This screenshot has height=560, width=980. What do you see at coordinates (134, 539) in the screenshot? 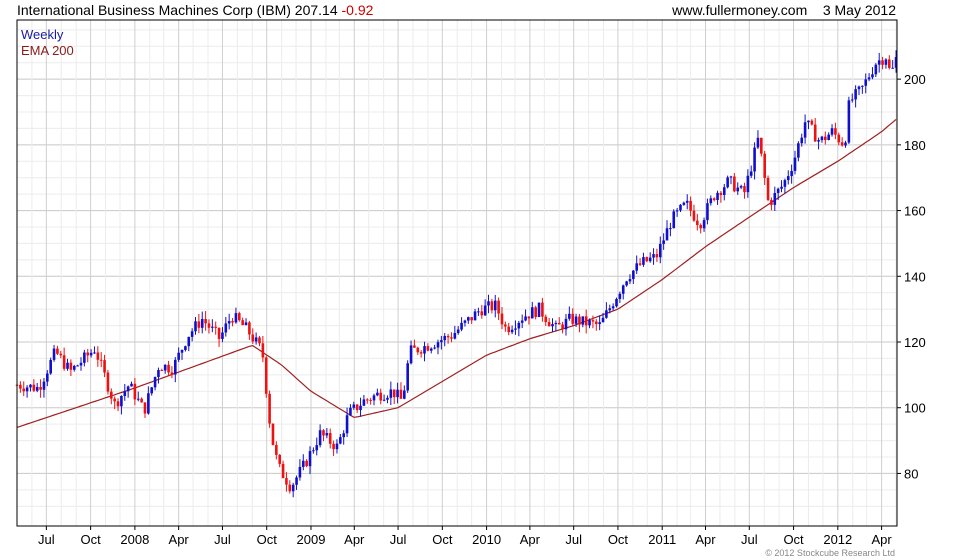
I see `x-tick-label: 2008` at bounding box center [134, 539].